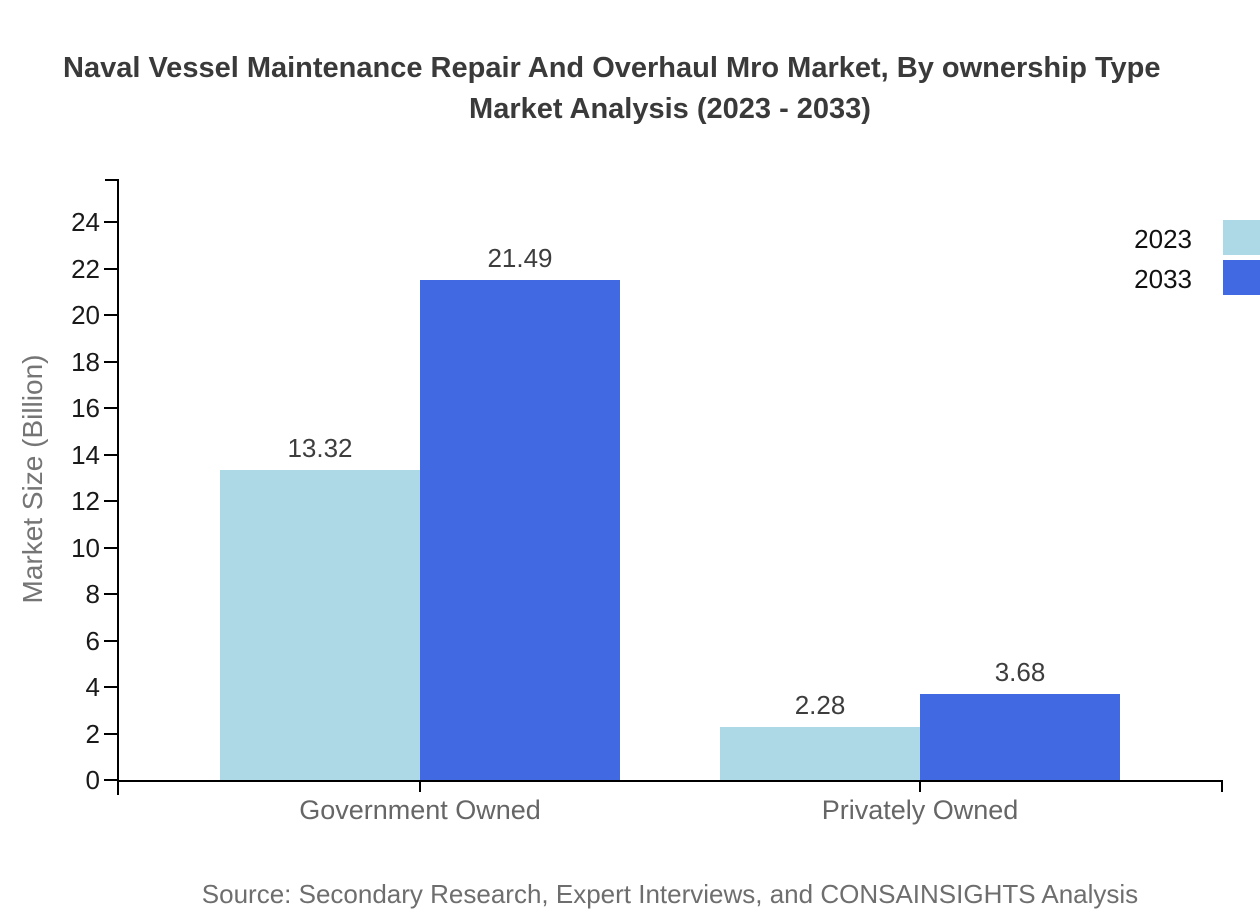 This screenshot has width=1260, height=920. I want to click on legend-swatch-2033, so click(1241, 277).